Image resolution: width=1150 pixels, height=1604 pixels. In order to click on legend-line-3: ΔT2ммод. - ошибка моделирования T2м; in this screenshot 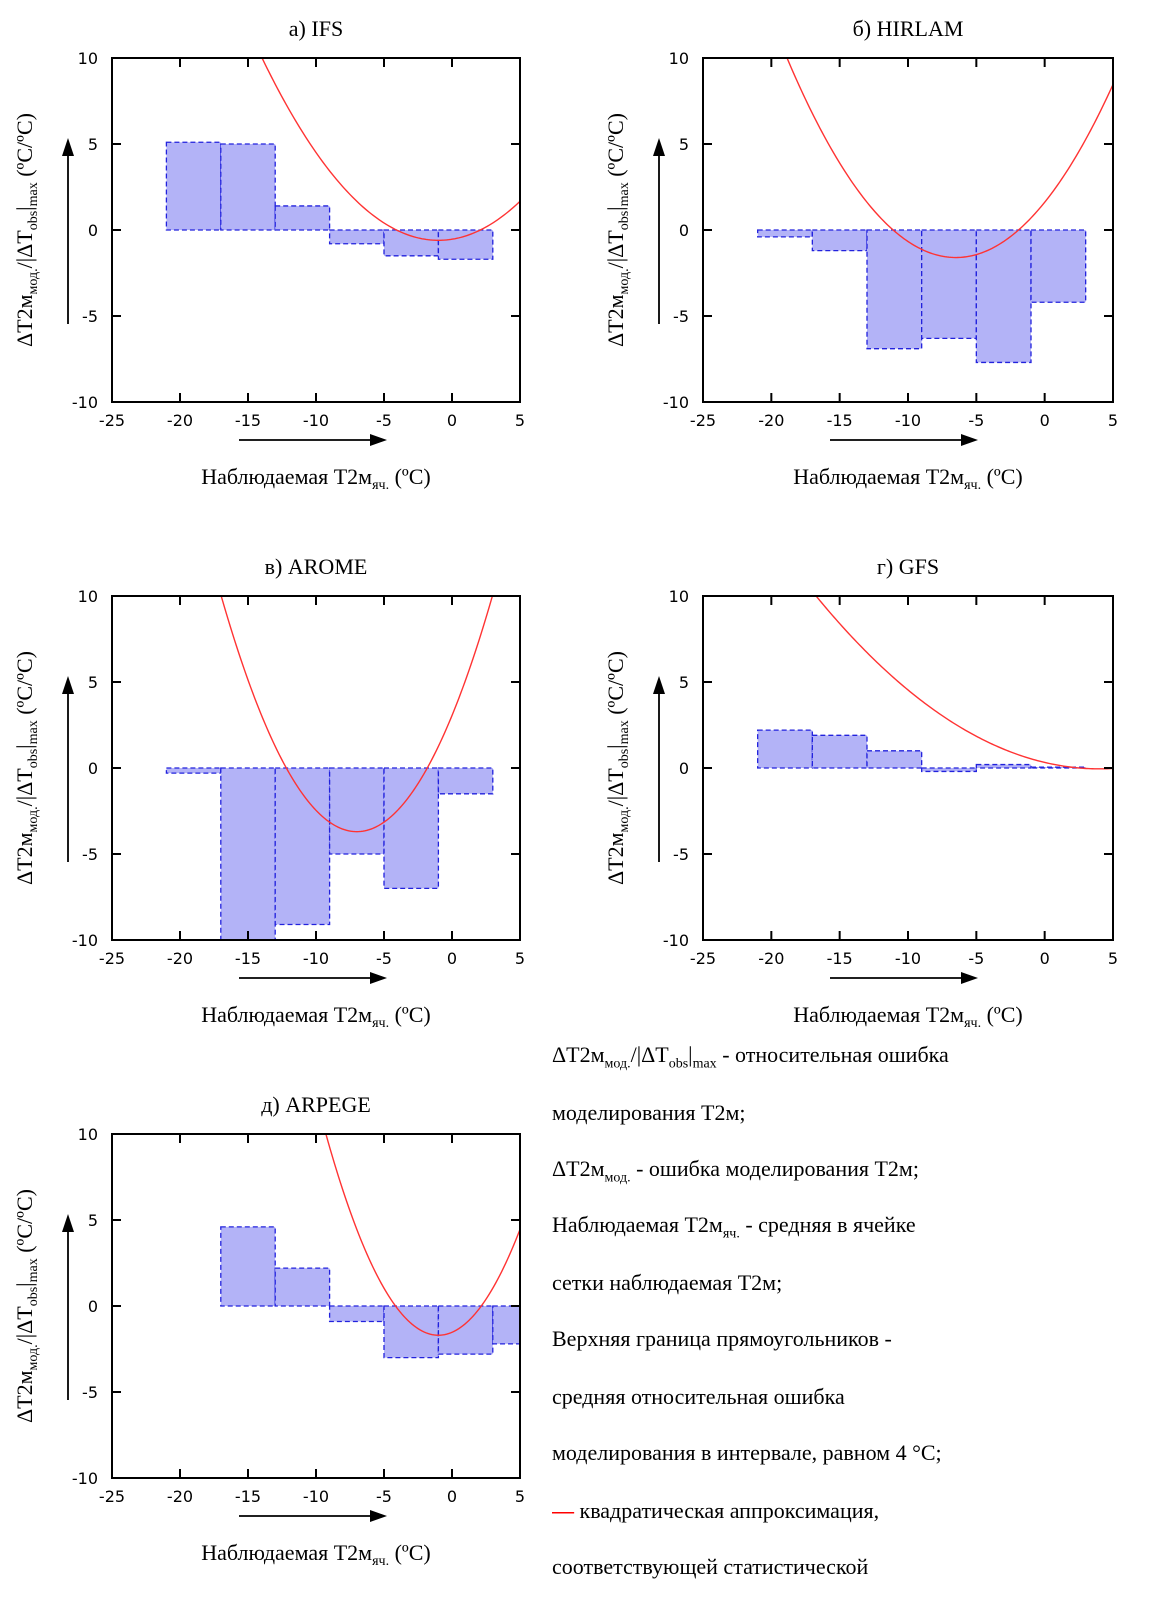, I will do `click(735, 1171)`.